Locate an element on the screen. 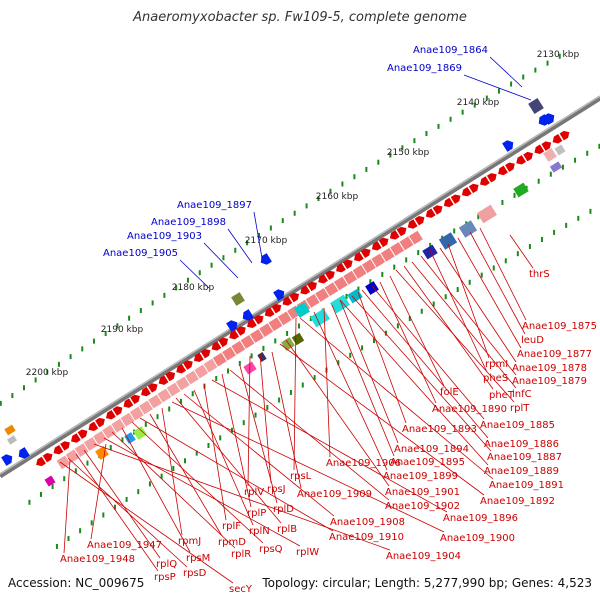 The height and width of the screenshot is (600, 600). inner-gene-label: Anae109_1904 is located at coordinates (423, 556).